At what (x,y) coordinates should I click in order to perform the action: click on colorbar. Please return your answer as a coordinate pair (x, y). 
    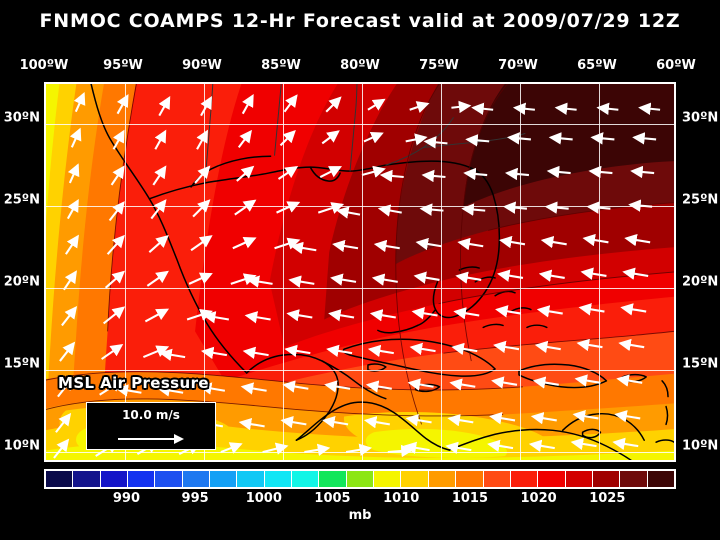
    Looking at the image, I should click on (360, 479).